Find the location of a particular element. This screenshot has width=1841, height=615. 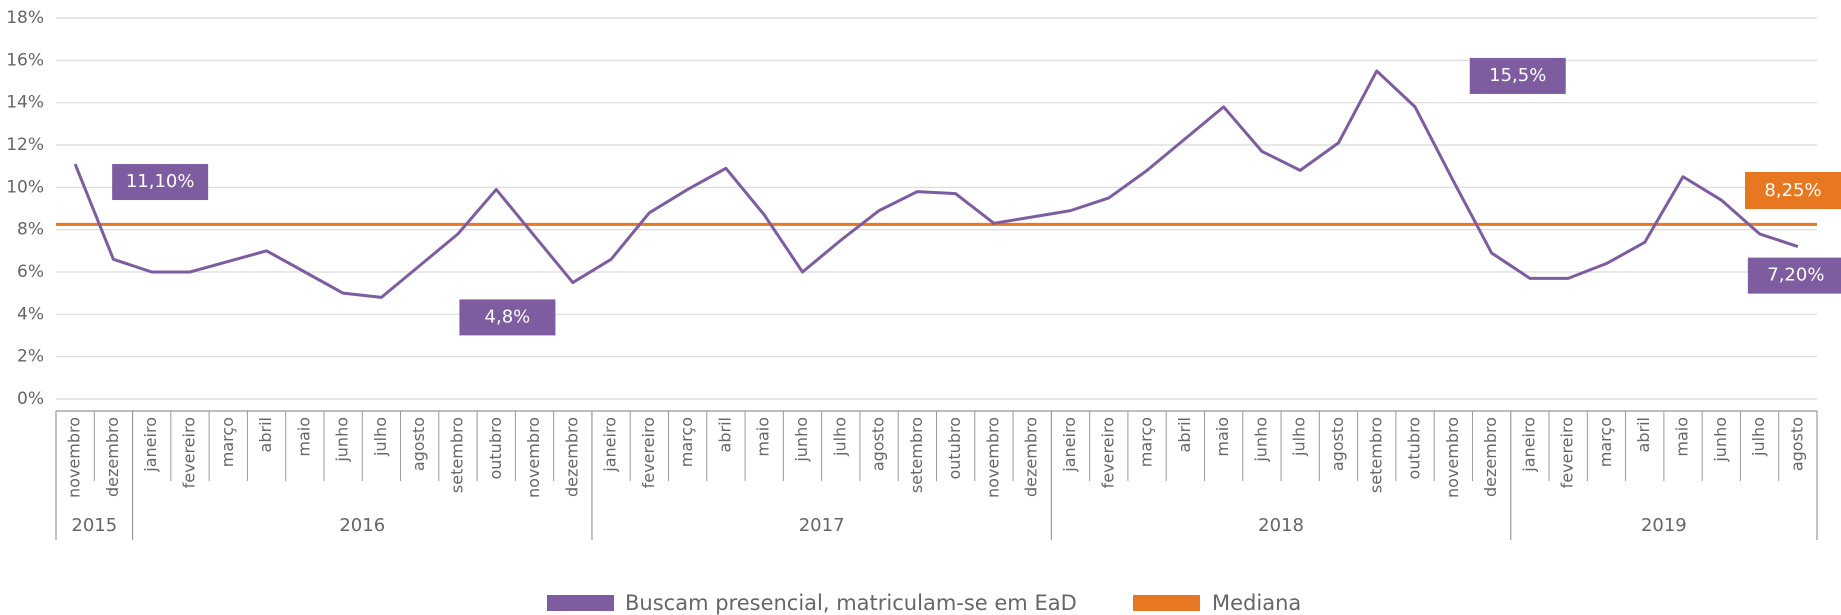

y-tick-label: 12% is located at coordinates (25, 145).